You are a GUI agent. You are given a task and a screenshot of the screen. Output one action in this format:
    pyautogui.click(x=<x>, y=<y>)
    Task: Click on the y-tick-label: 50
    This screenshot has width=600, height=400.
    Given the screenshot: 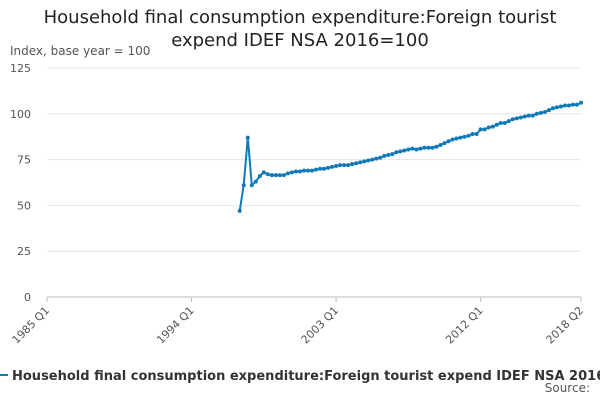 What is the action you would take?
    pyautogui.click(x=24, y=205)
    